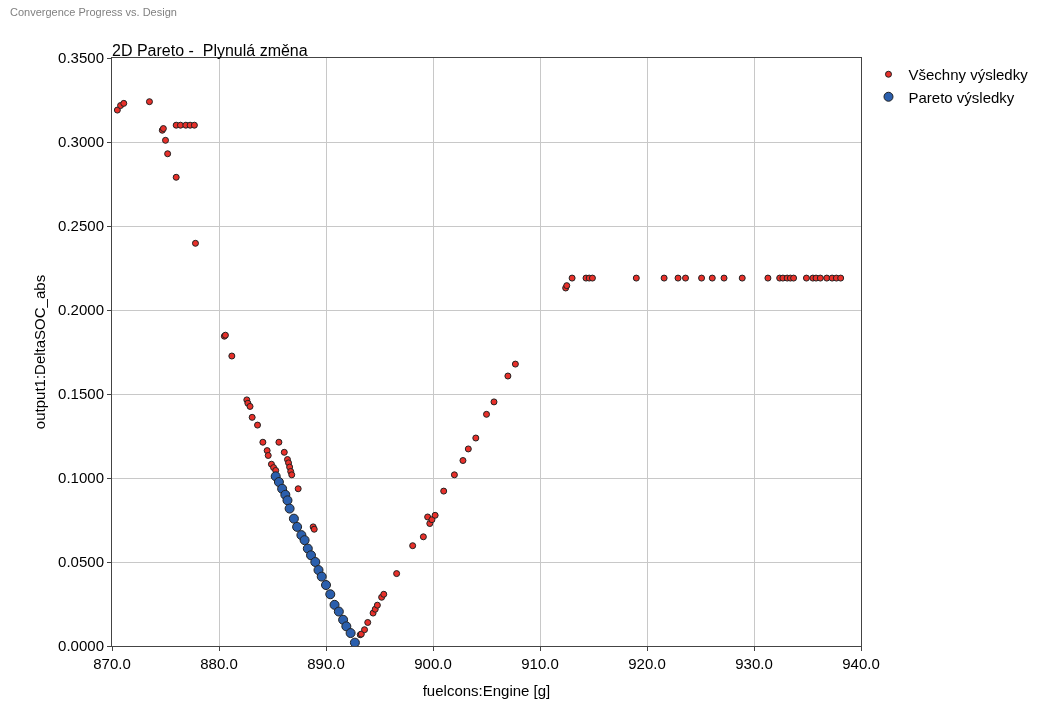  I want to click on x-tick-label: 910.0, so click(540, 663).